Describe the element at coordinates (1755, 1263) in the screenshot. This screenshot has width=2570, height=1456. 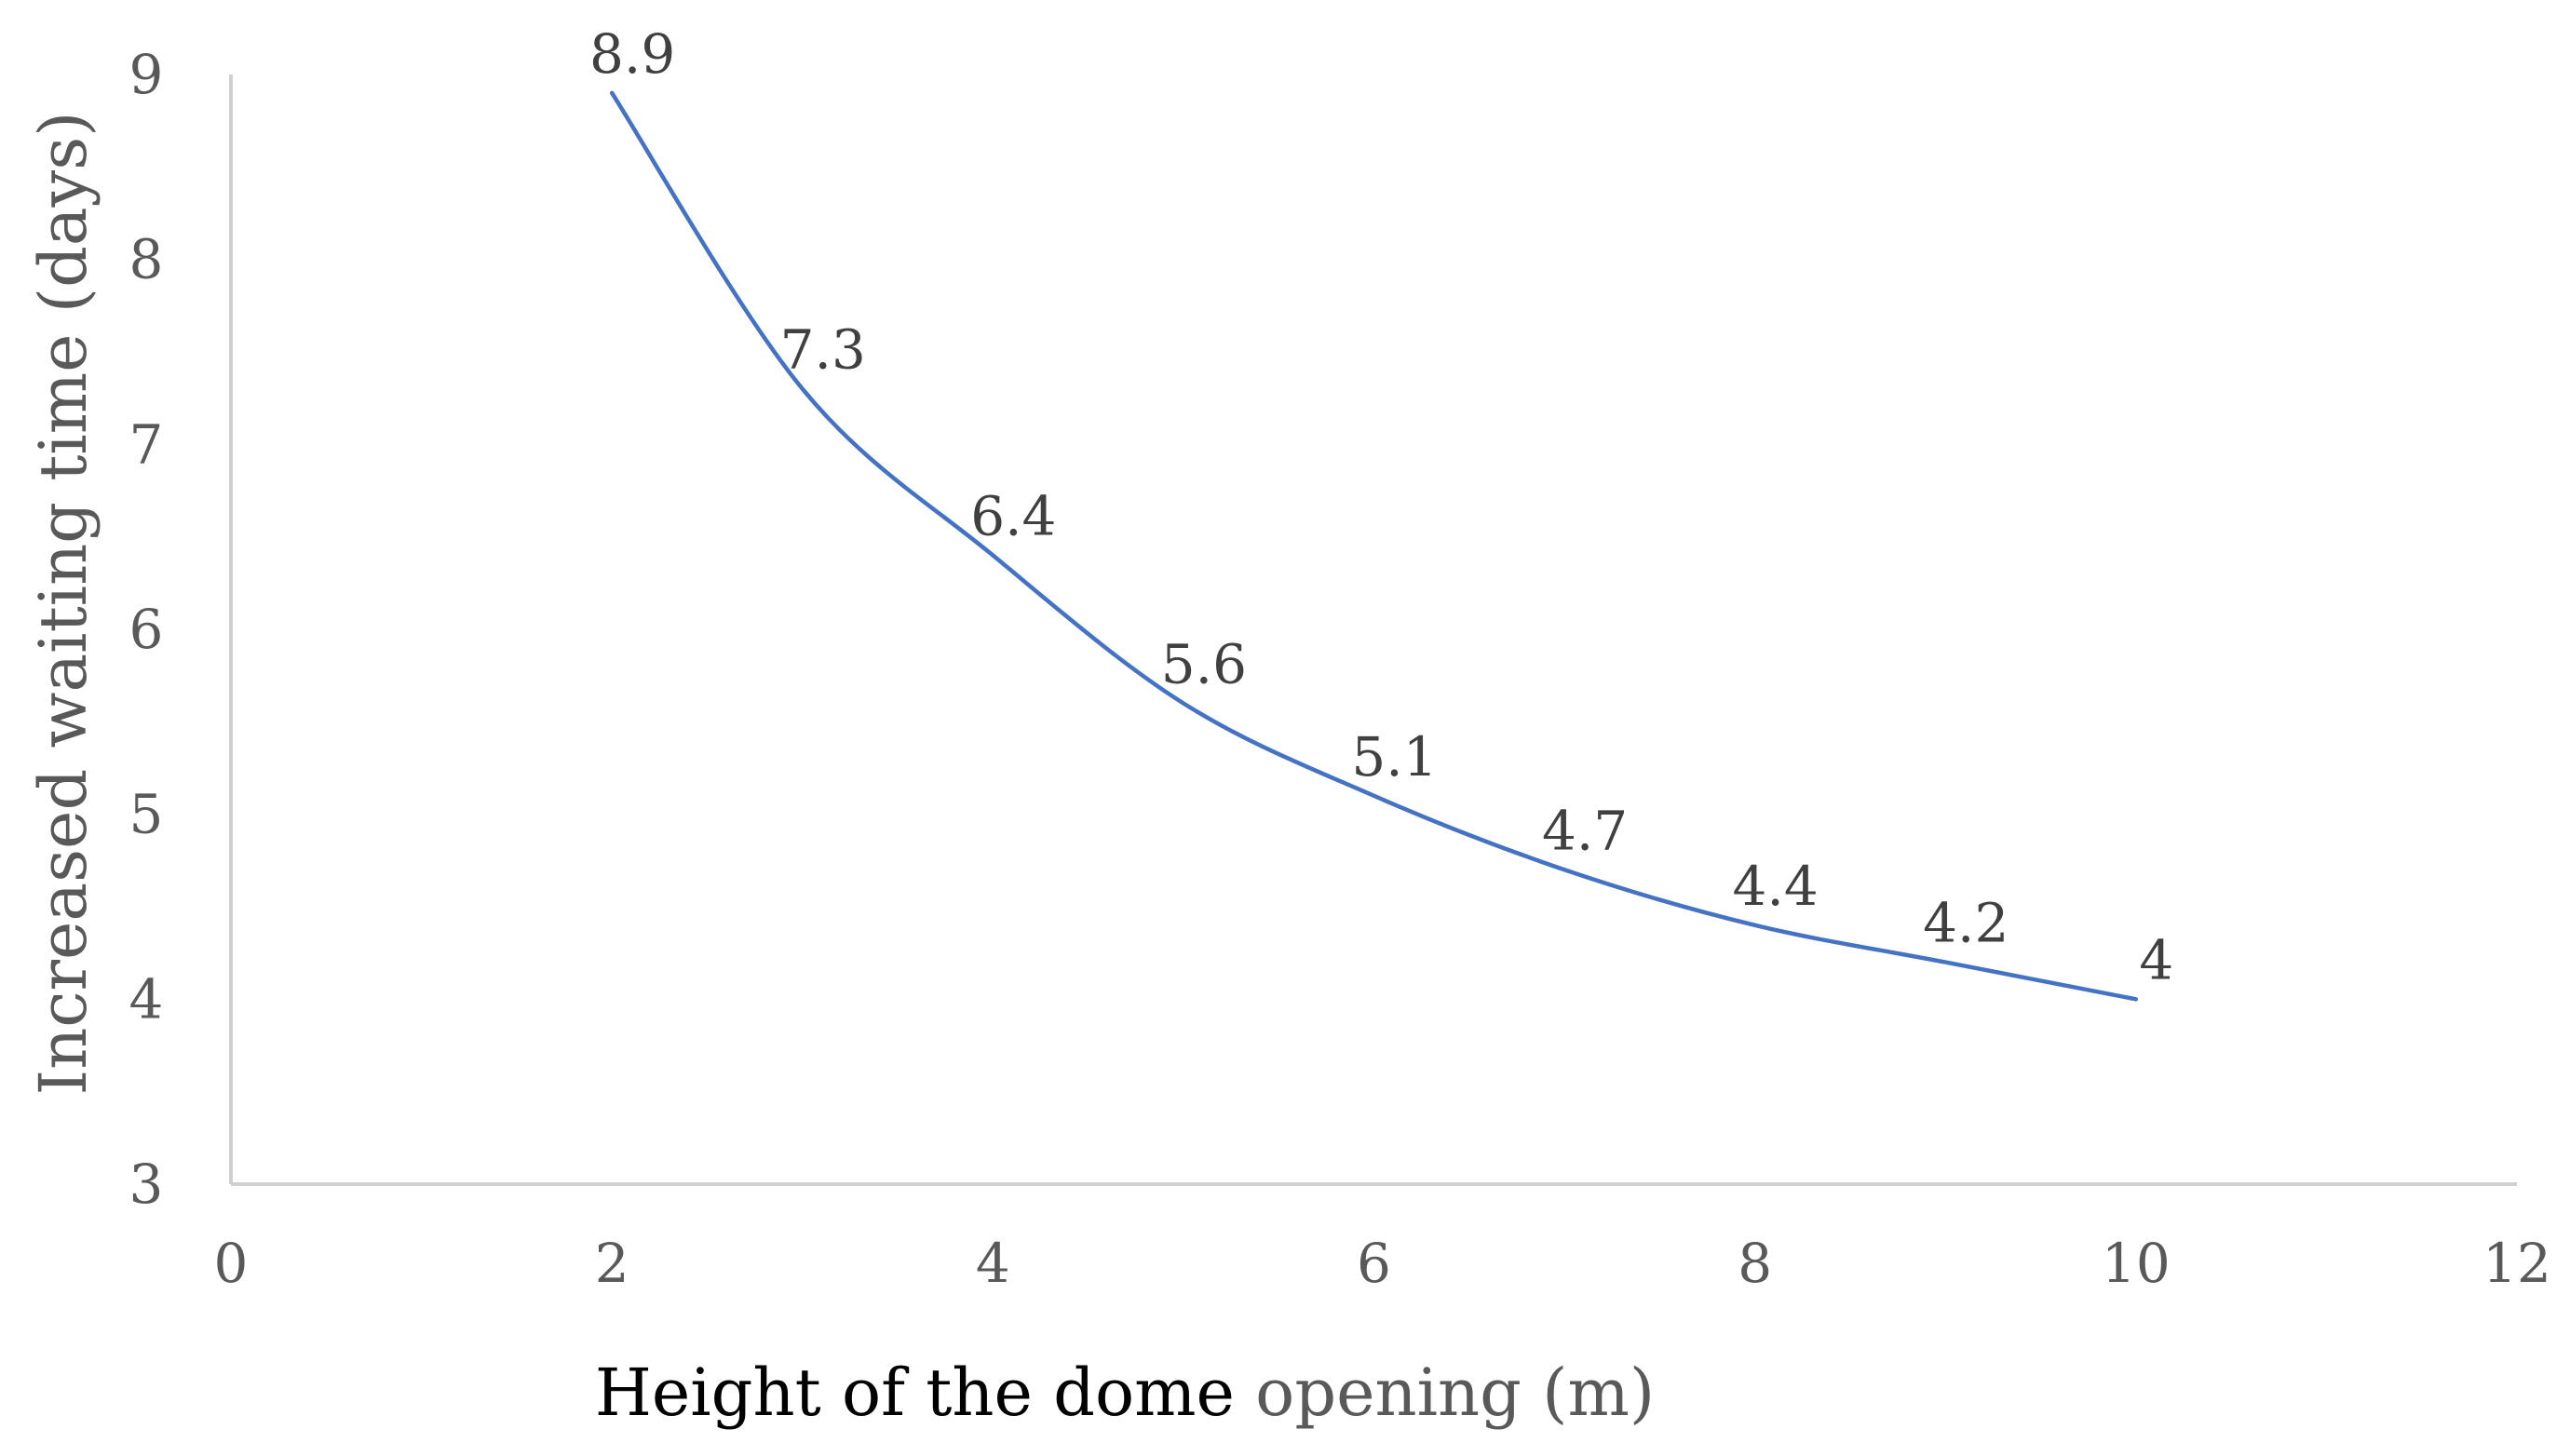
I see `x-tick-label: 8` at that location.